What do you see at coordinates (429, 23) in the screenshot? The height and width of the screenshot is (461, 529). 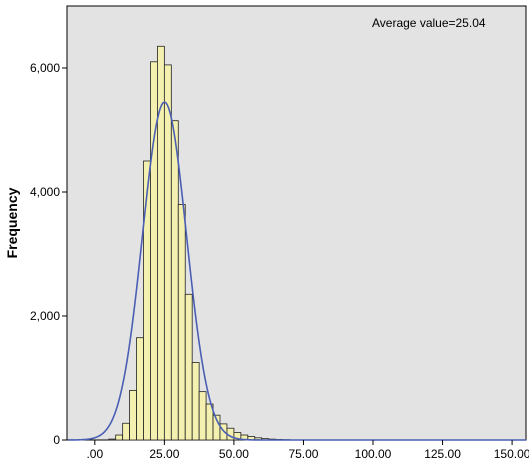 I see `average-annotation: Average value=25.04` at bounding box center [429, 23].